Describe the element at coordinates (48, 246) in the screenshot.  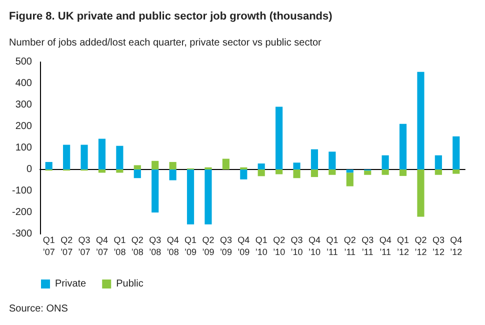
I see `x-tick-label: Q1 ’07` at that location.